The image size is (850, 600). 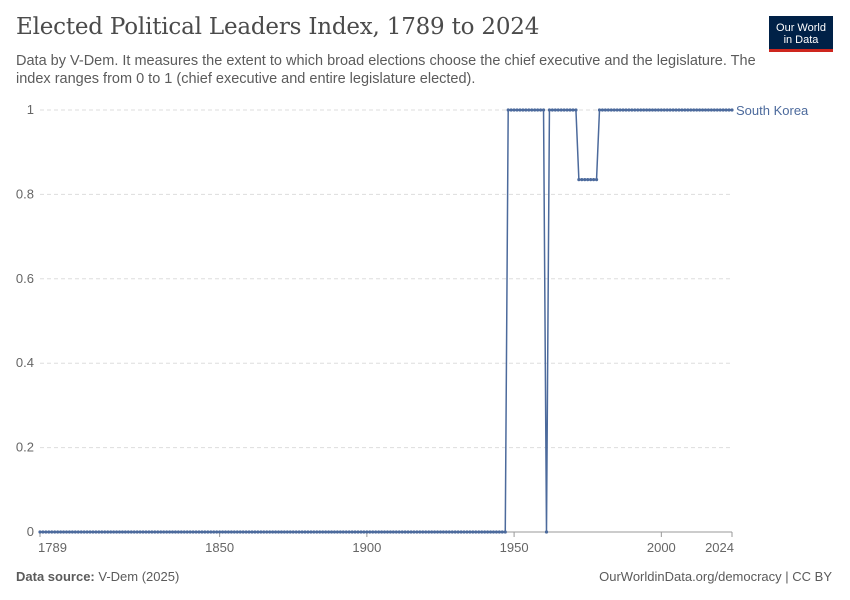 What do you see at coordinates (772, 110) in the screenshot?
I see `series-label: South Korea` at bounding box center [772, 110].